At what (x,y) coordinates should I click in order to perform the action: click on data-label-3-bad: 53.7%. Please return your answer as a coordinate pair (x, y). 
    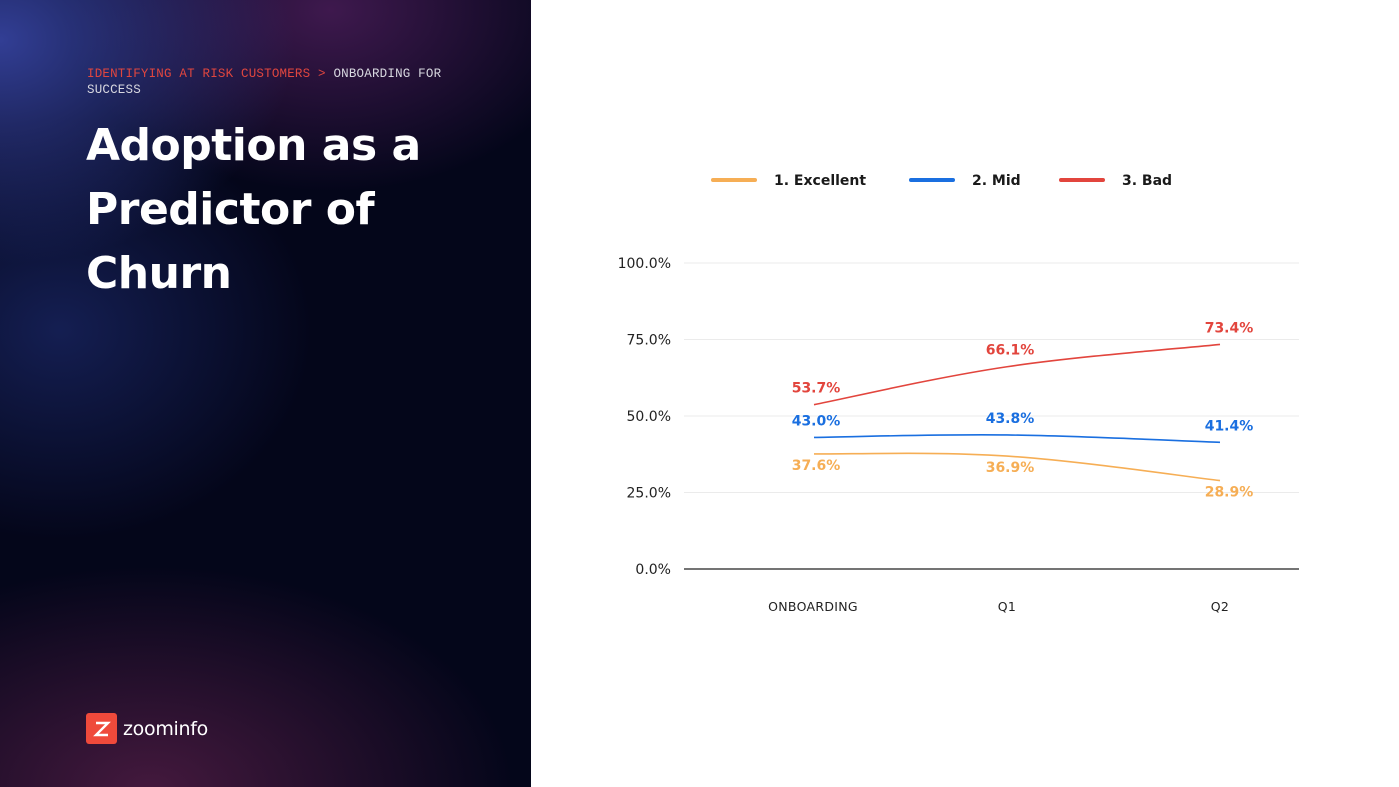
    Looking at the image, I should click on (816, 389).